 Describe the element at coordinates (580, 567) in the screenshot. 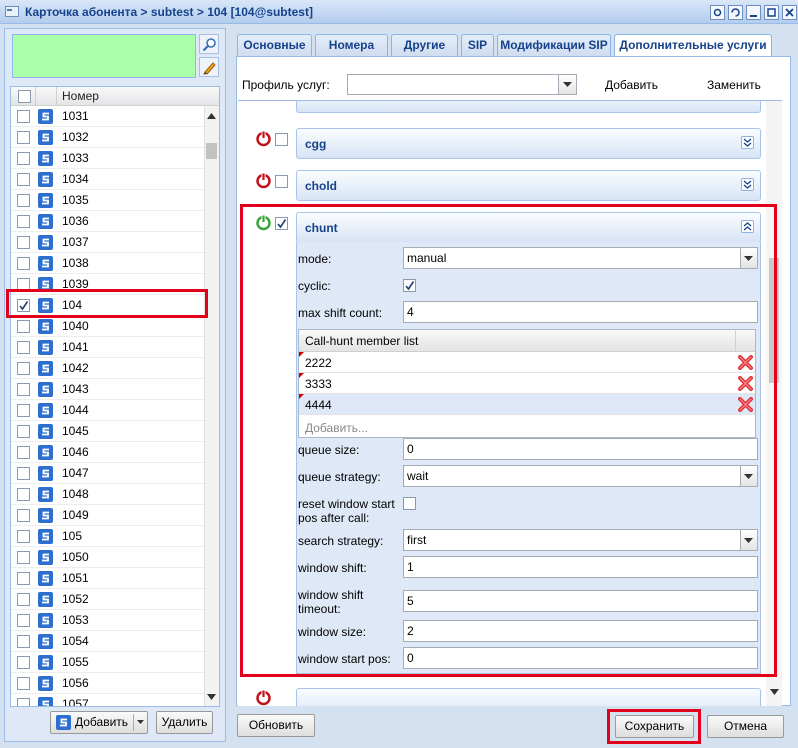

I see `input-field: 1` at that location.